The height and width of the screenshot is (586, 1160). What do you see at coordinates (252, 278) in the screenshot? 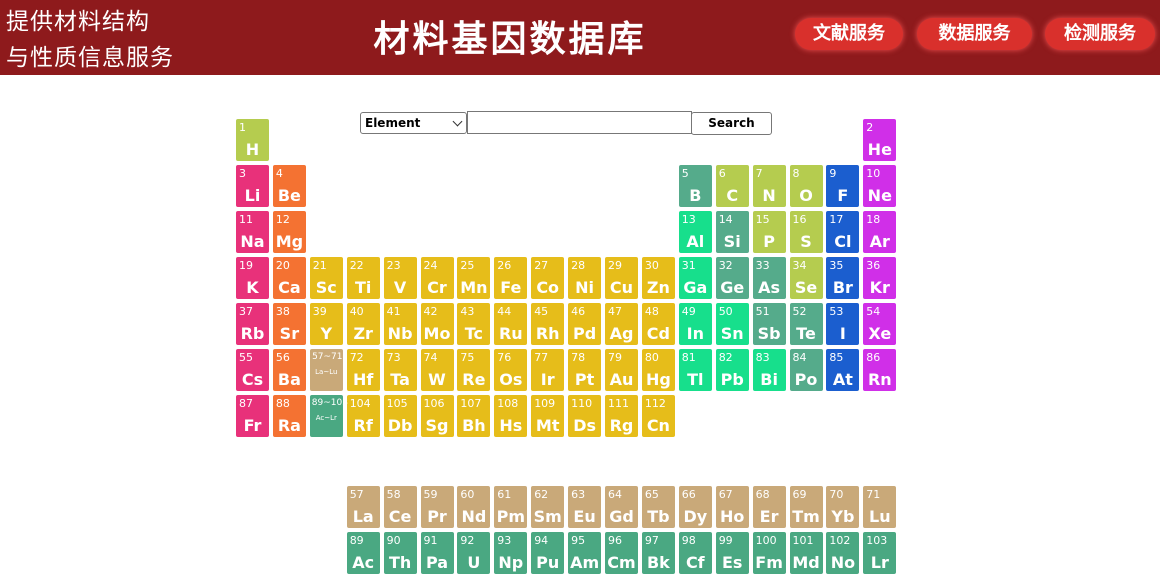
I see `element-cell: 19 K` at bounding box center [252, 278].